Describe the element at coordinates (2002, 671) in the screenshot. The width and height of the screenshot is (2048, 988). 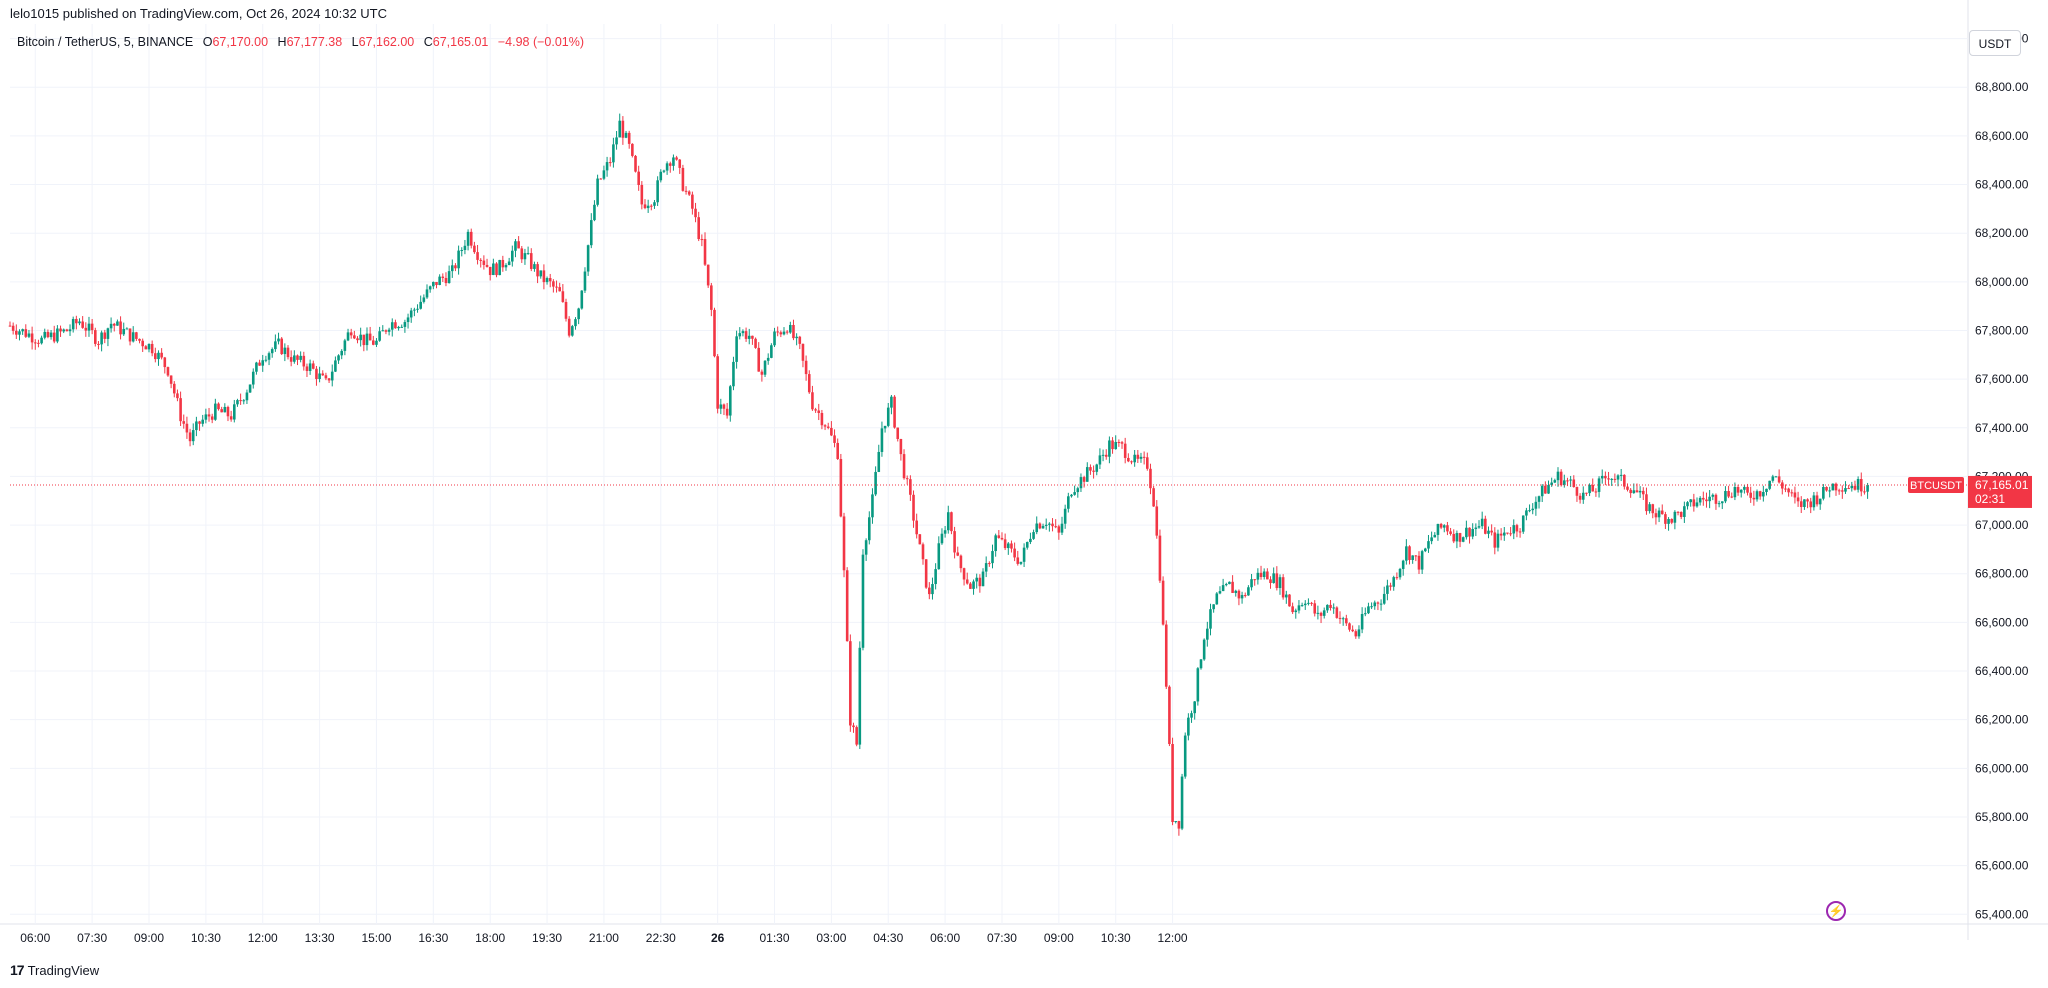
I see `y-tick-label: 66,400.00` at that location.